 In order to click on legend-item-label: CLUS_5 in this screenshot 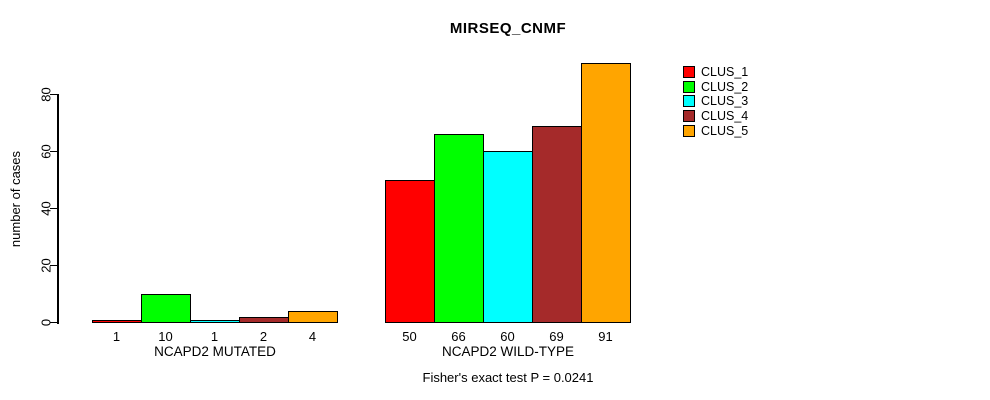, I will do `click(725, 130)`.